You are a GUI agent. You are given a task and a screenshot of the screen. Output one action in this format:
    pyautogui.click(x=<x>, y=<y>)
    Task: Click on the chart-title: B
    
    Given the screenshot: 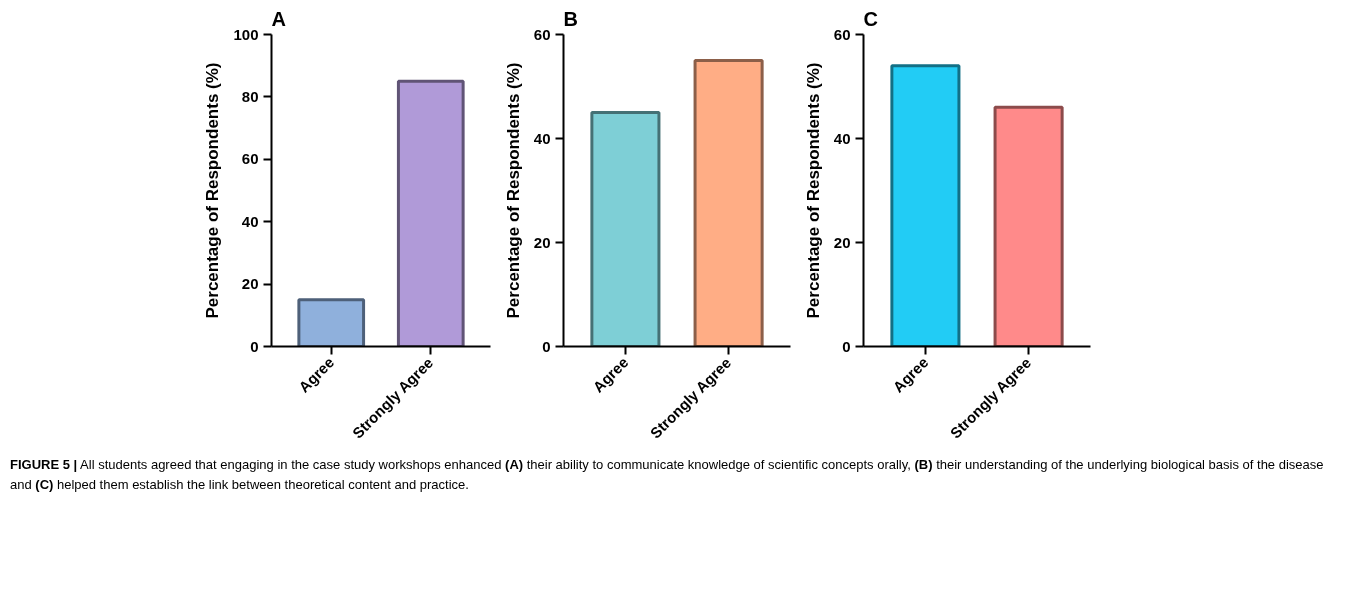 What is the action you would take?
    pyautogui.click(x=570, y=18)
    